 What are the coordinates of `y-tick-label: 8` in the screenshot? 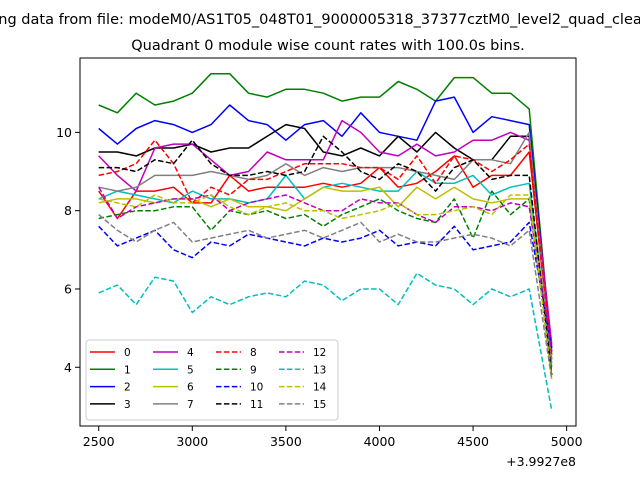 It's located at (68, 210).